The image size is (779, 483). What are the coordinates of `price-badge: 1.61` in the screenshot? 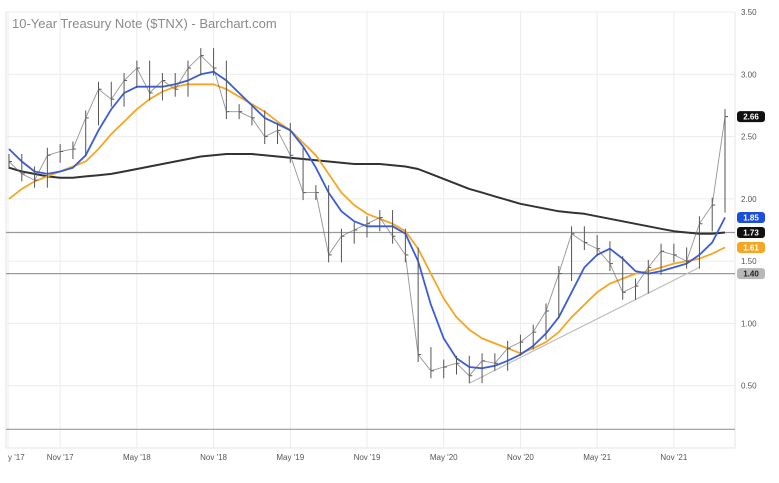 It's located at (751, 247).